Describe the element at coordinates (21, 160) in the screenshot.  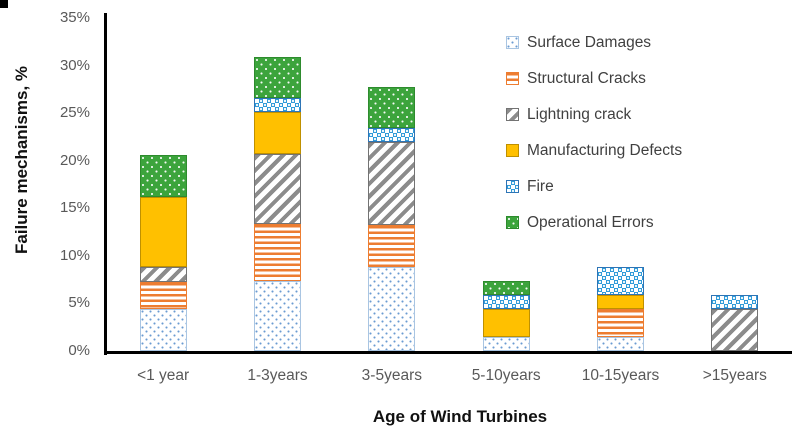
I see `y-axis-title: Failure mechanisms, %` at that location.